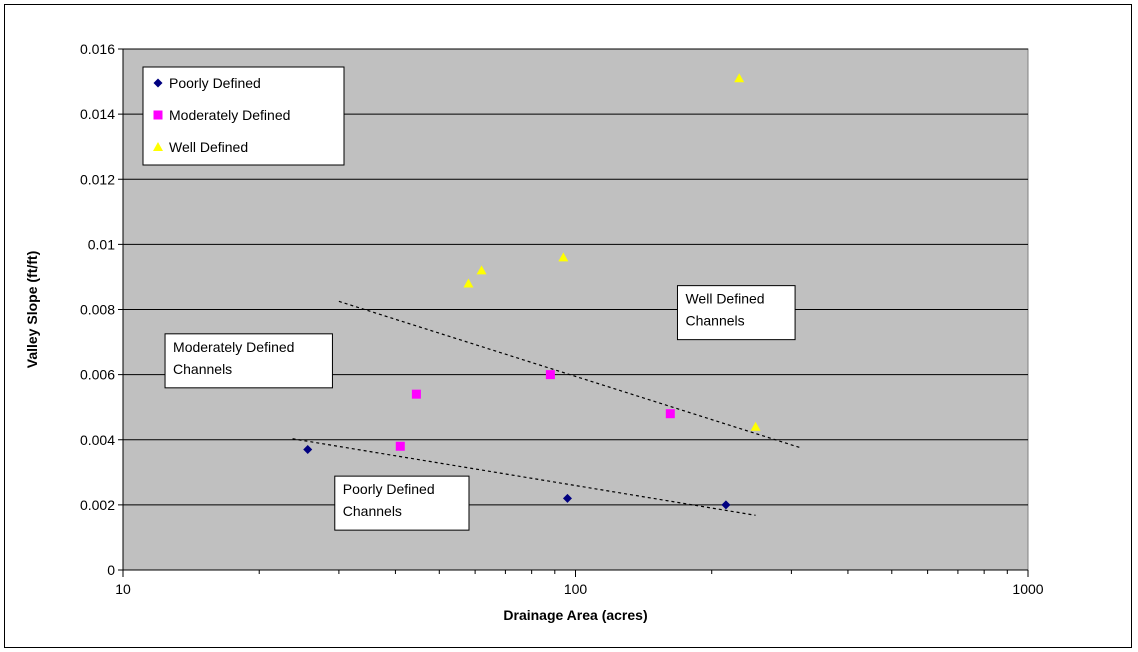 The width and height of the screenshot is (1138, 652). I want to click on annotation-box: Poorly Defined Channels, so click(402, 503).